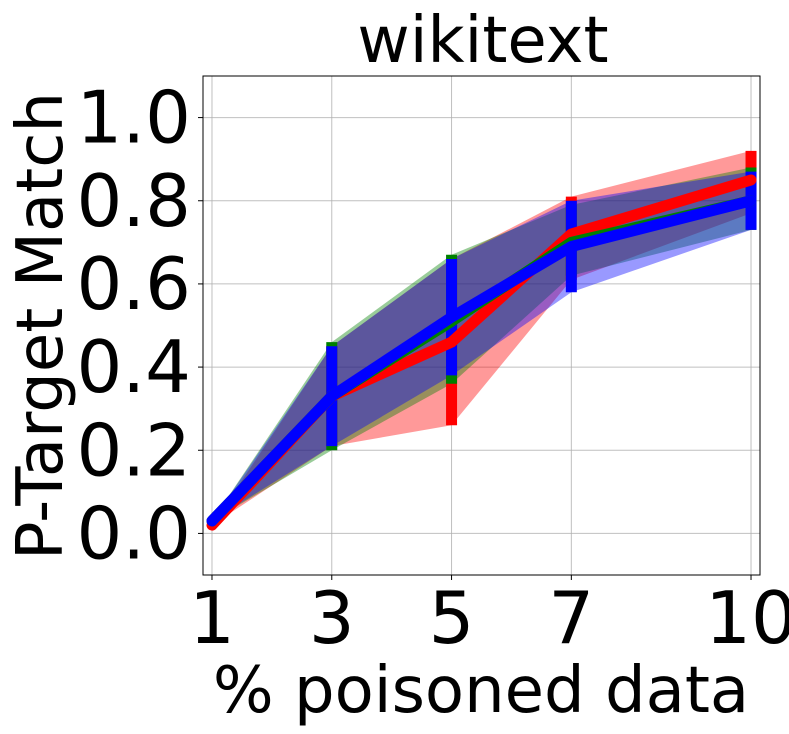 The width and height of the screenshot is (789, 734). Describe the element at coordinates (133, 118) in the screenshot. I see `y-tick-label: 1.0` at that location.